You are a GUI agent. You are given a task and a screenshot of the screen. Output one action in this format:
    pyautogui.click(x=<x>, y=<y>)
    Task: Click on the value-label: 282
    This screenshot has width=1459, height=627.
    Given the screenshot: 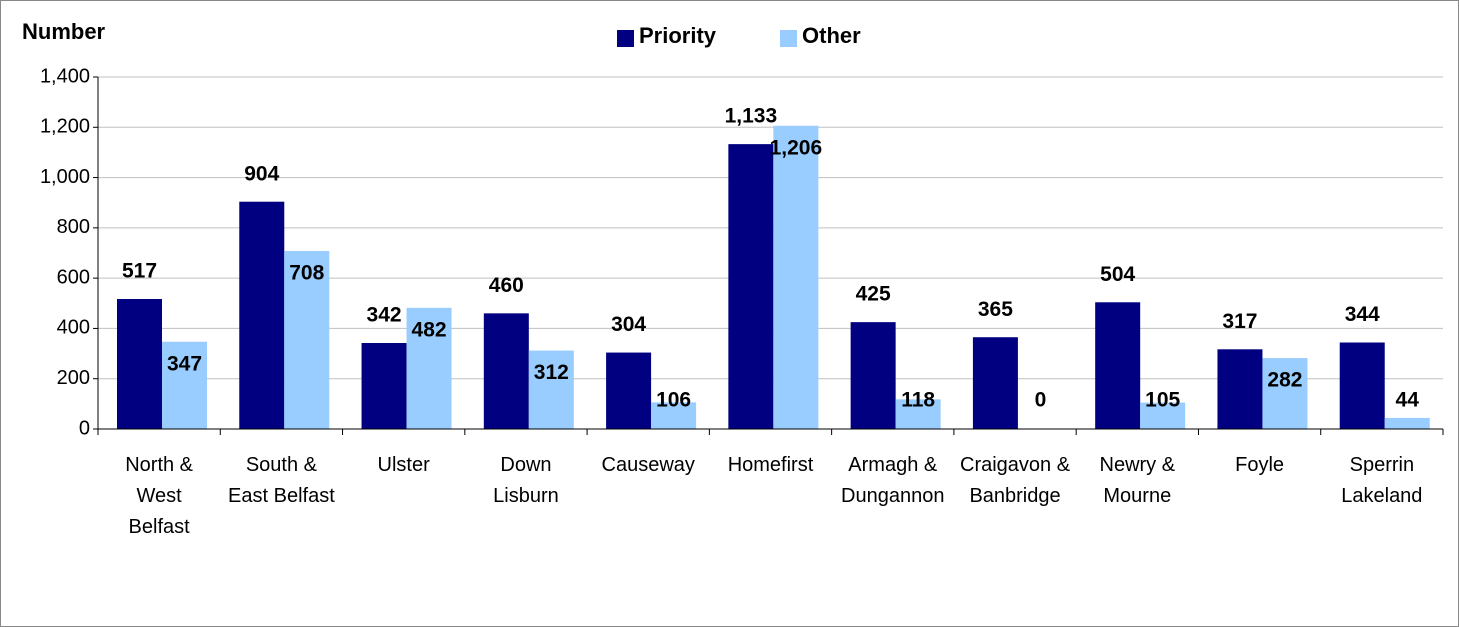 What is the action you would take?
    pyautogui.click(x=1284, y=380)
    